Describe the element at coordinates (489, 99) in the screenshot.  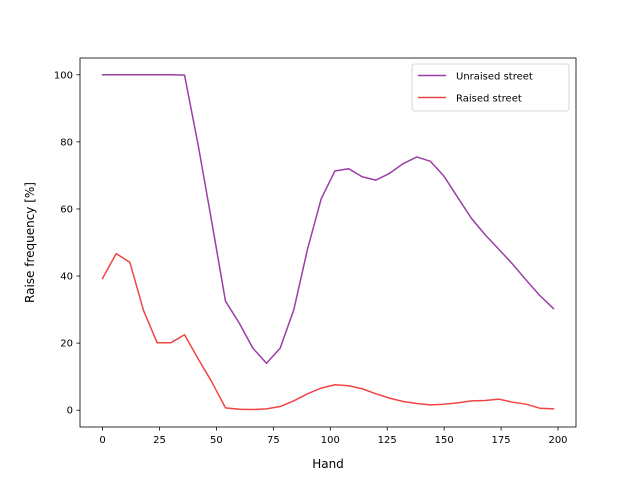
I see `legend-label-raised: Raised street` at that location.